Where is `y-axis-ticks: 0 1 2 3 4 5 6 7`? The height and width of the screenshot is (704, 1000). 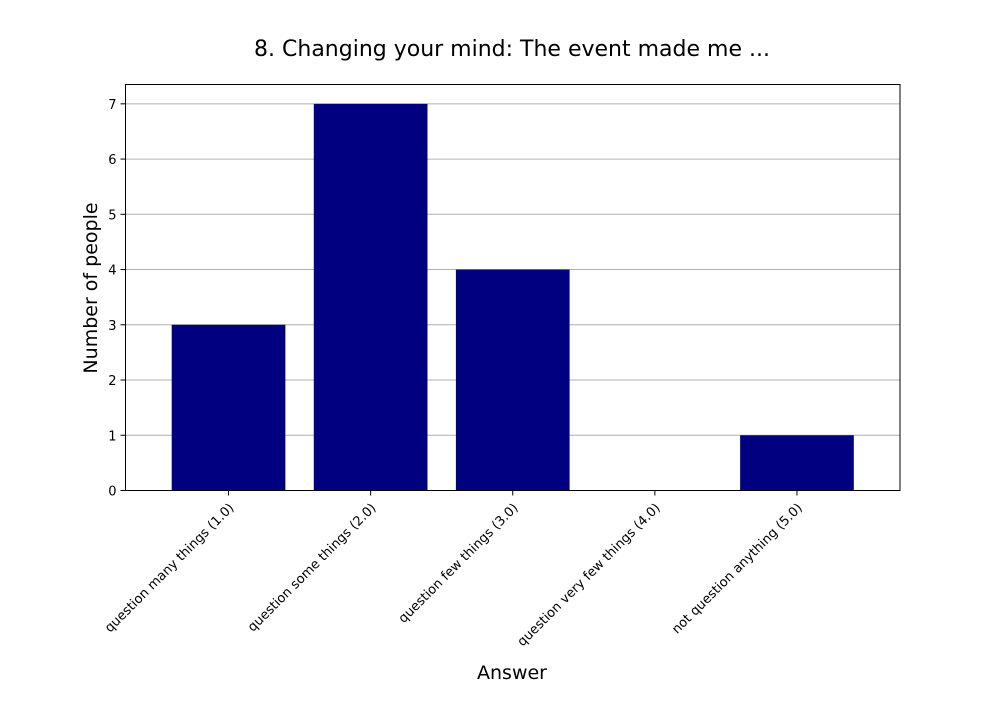
y-axis-ticks: 0 1 2 3 4 5 6 7 is located at coordinates (117, 299).